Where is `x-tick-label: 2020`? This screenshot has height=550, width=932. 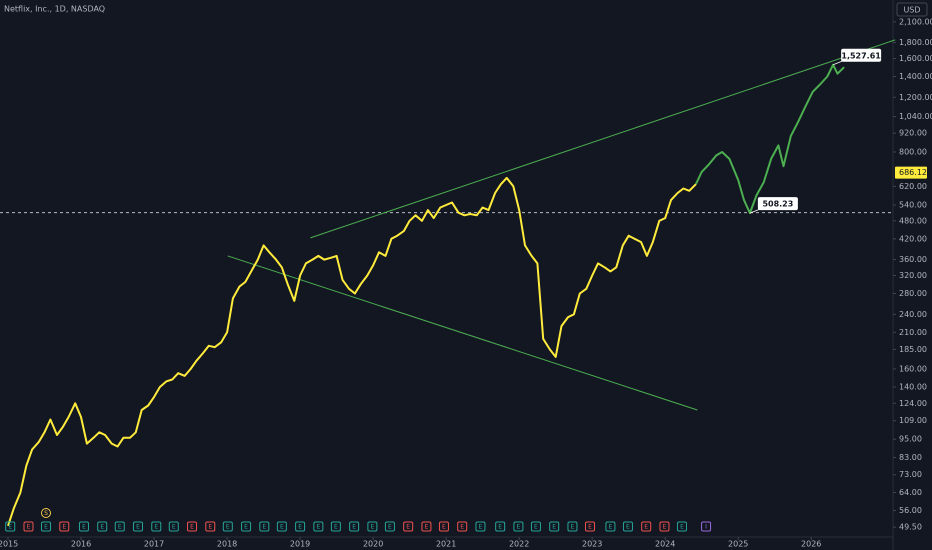 x-tick-label: 2020 is located at coordinates (373, 544).